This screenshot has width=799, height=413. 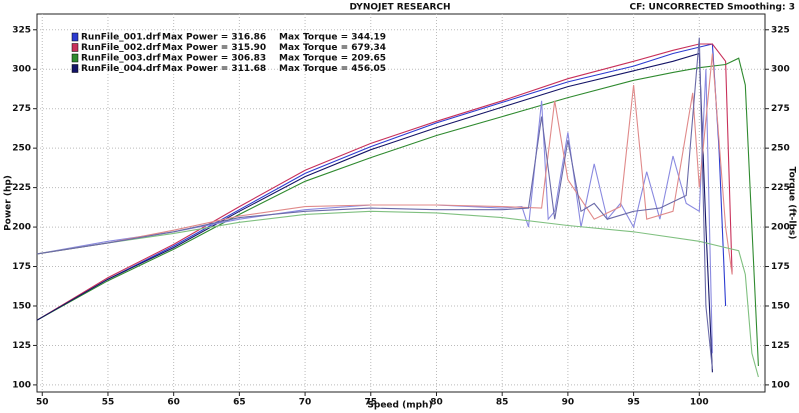 I want to click on x-tick-label: 65, so click(x=239, y=403).